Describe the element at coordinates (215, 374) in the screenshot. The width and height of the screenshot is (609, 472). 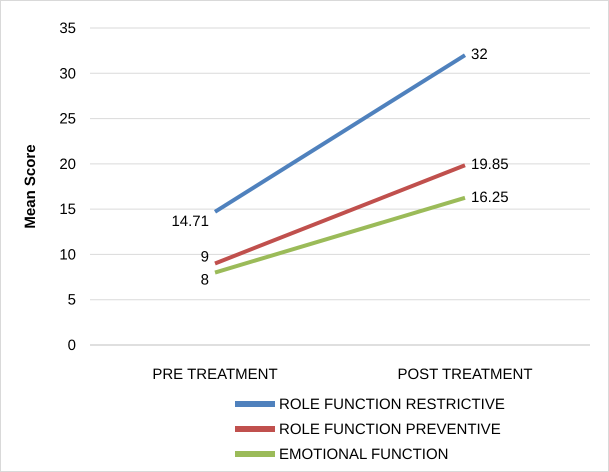
I see `x-tick-label: PRE TREATMENT` at that location.